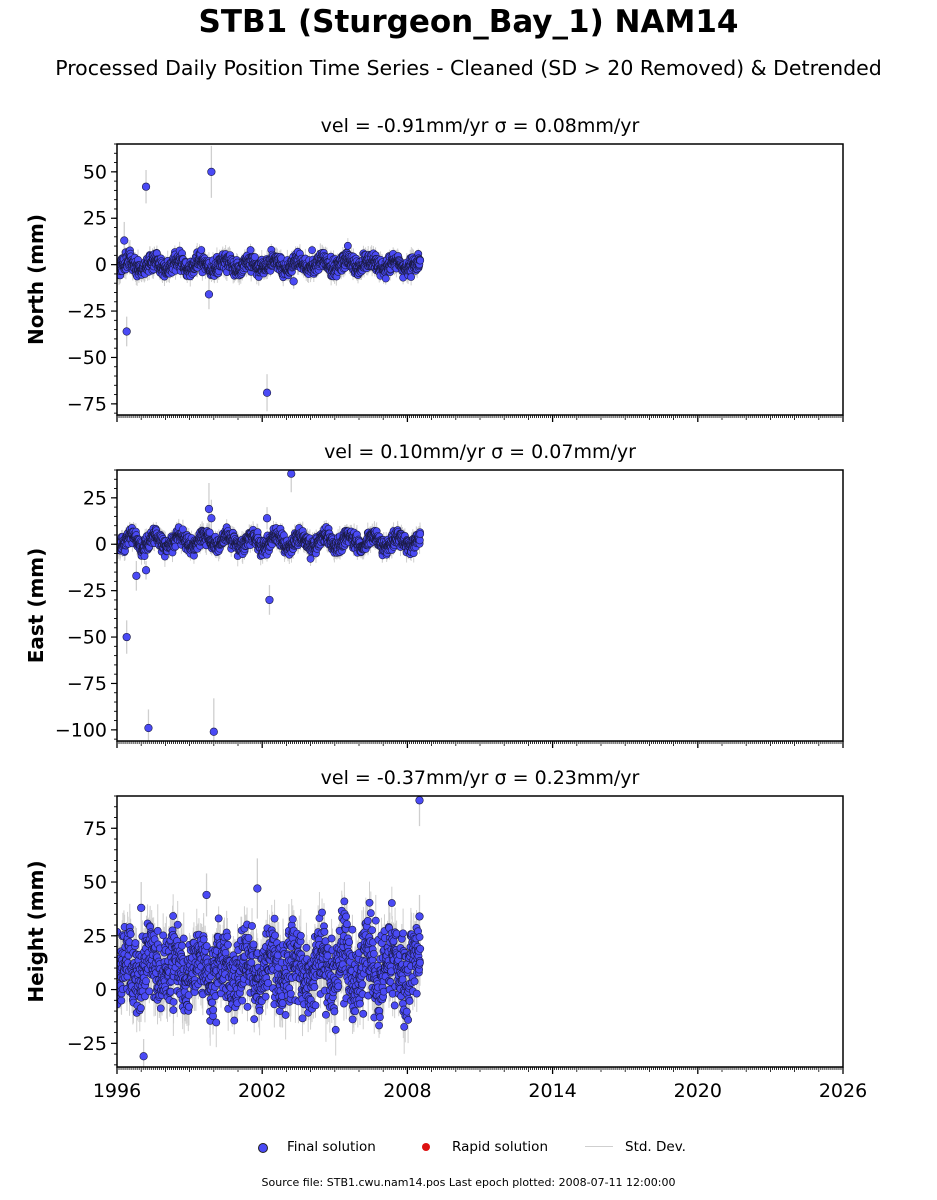 The width and height of the screenshot is (937, 1200). What do you see at coordinates (87, 358) in the screenshot?
I see `y-tick-label: −50` at bounding box center [87, 358].